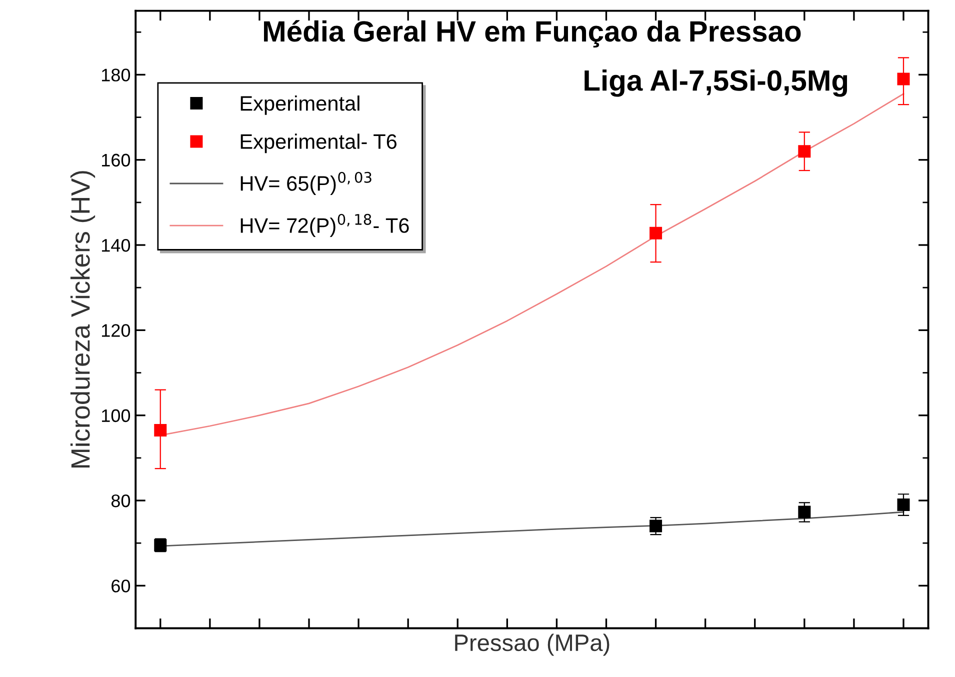 This screenshot has height=677, width=955. I want to click on y-tick-label: 160, so click(116, 160).